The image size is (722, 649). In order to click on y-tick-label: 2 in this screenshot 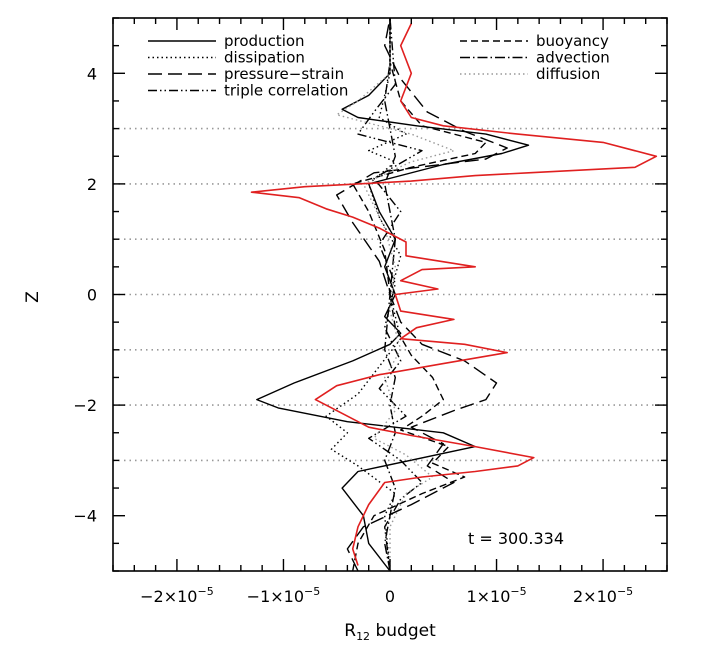, I will do `click(92, 184)`.